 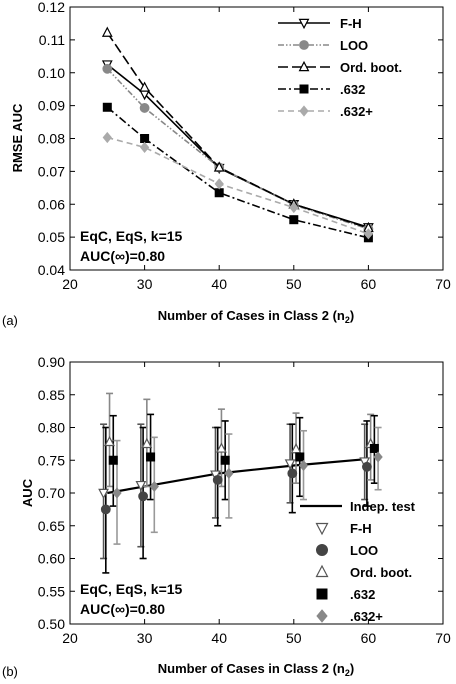 What do you see at coordinates (27, 492) in the screenshot?
I see `y-axis-label-b: AUC` at bounding box center [27, 492].